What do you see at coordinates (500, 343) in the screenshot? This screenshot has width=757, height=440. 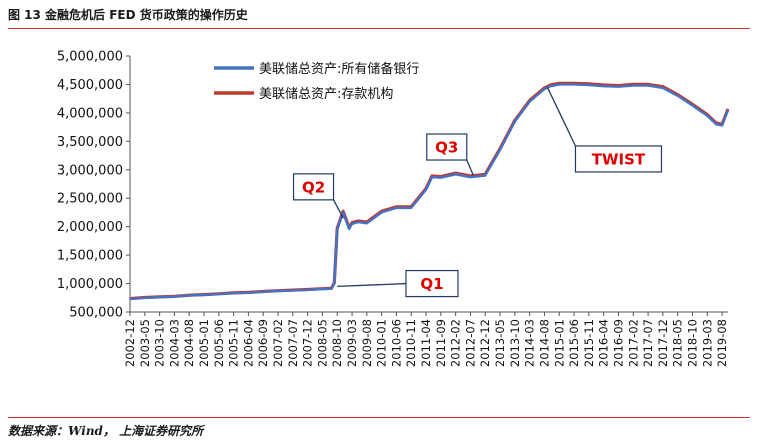 I see `x-tick-label: 2013-05` at bounding box center [500, 343].